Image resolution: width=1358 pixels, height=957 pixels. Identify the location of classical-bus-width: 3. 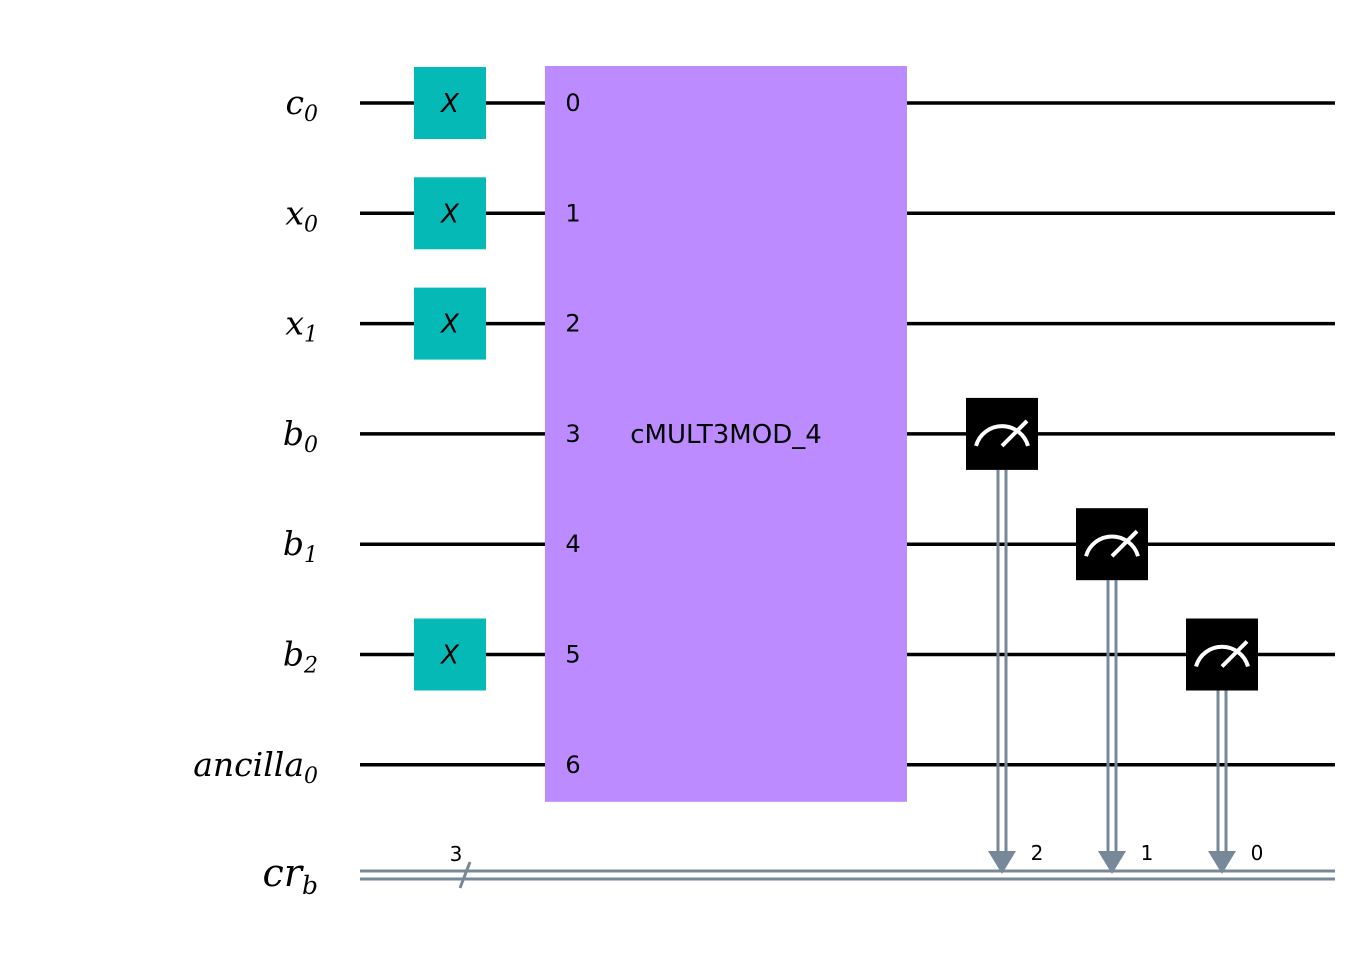
(456, 854).